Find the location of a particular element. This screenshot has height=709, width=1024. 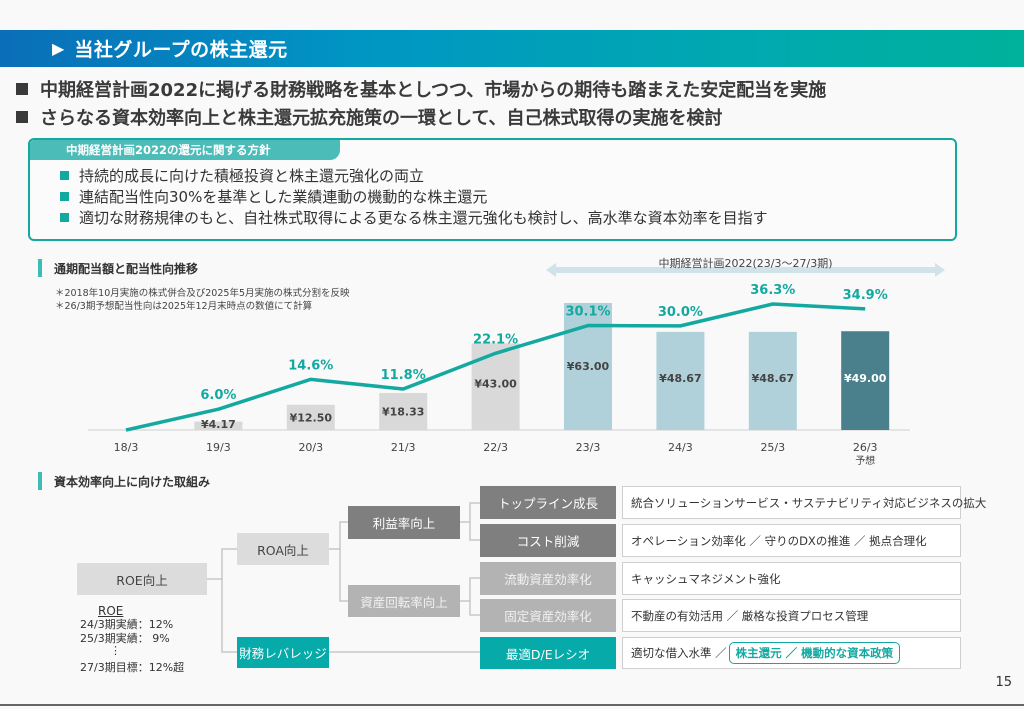

bar-value-label: ¥4.17 is located at coordinates (218, 424).